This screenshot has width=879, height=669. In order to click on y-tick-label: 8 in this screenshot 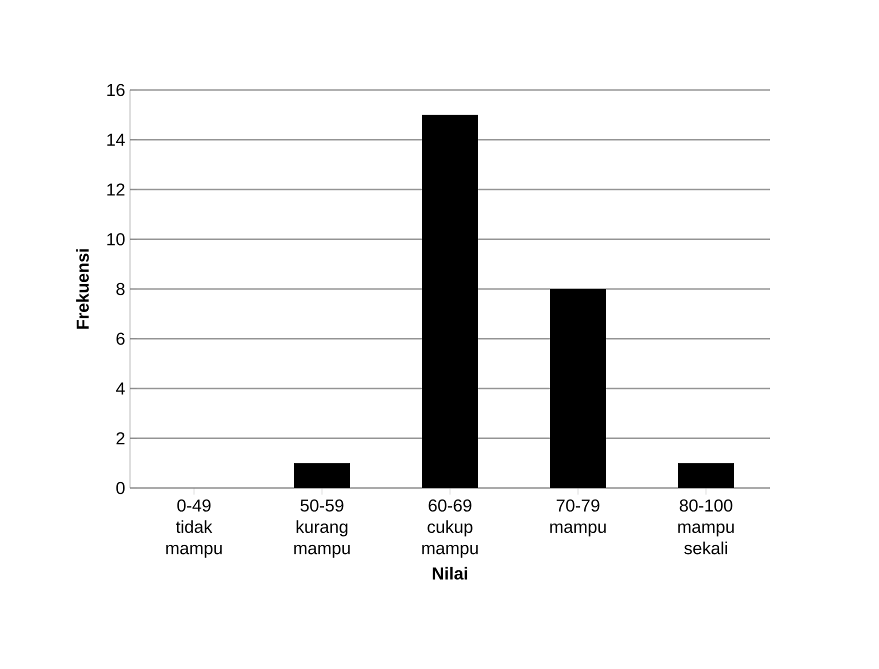, I will do `click(120, 289)`.